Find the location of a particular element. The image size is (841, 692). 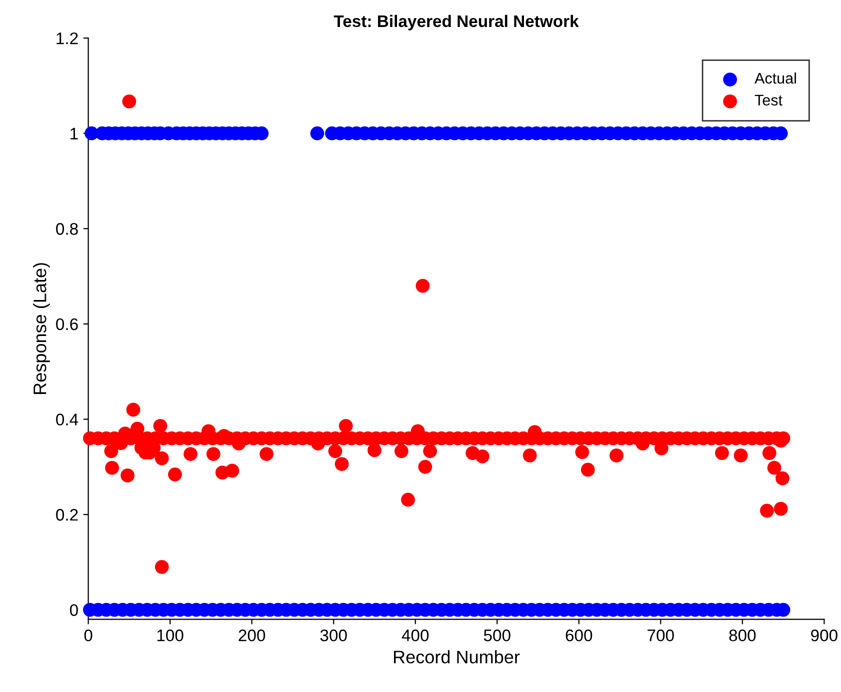

x-tick-label: 900 is located at coordinates (824, 636).